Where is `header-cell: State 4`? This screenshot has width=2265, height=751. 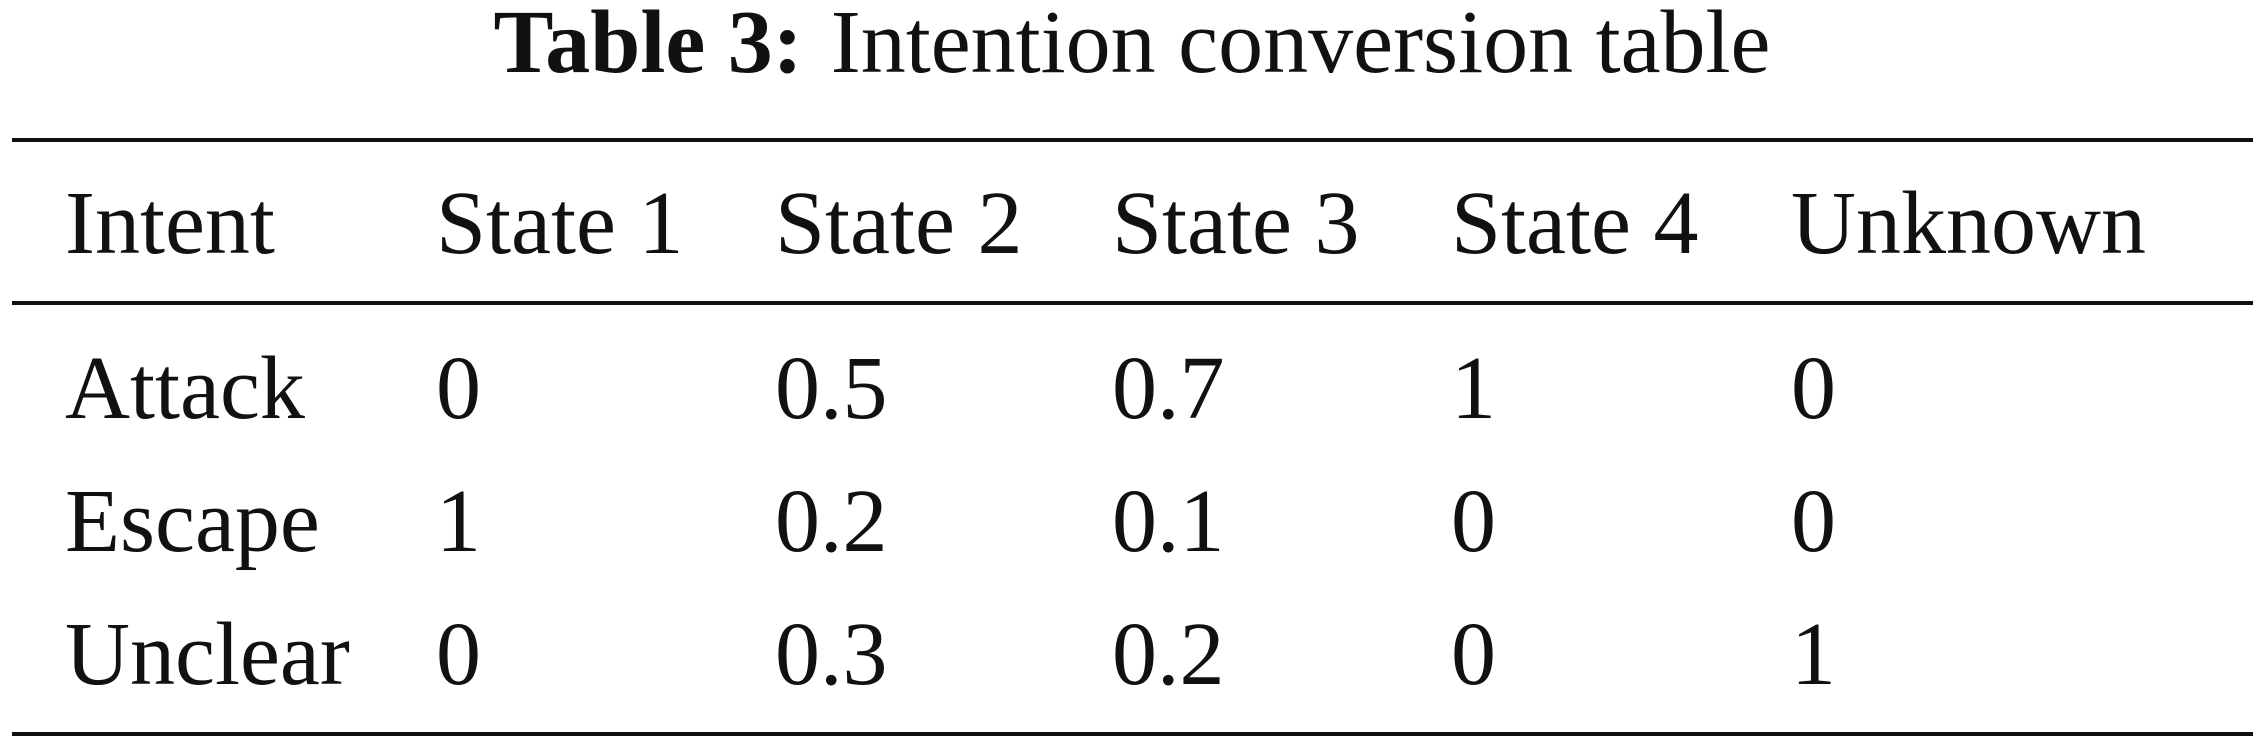 header-cell: State 4 is located at coordinates (1574, 223).